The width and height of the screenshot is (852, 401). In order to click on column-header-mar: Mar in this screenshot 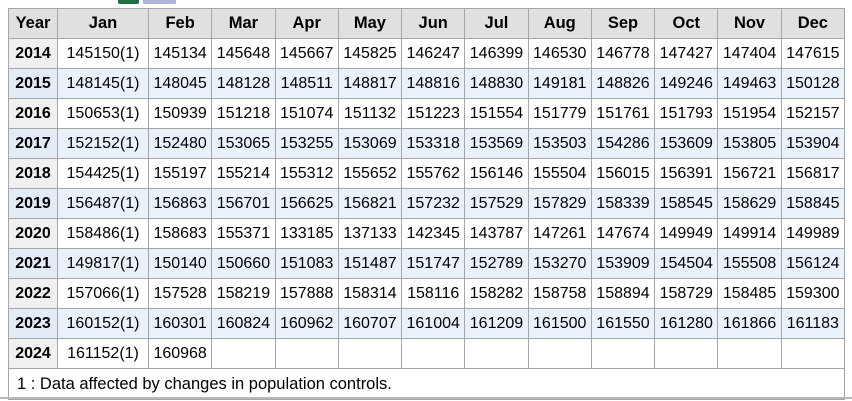, I will do `click(243, 23)`.